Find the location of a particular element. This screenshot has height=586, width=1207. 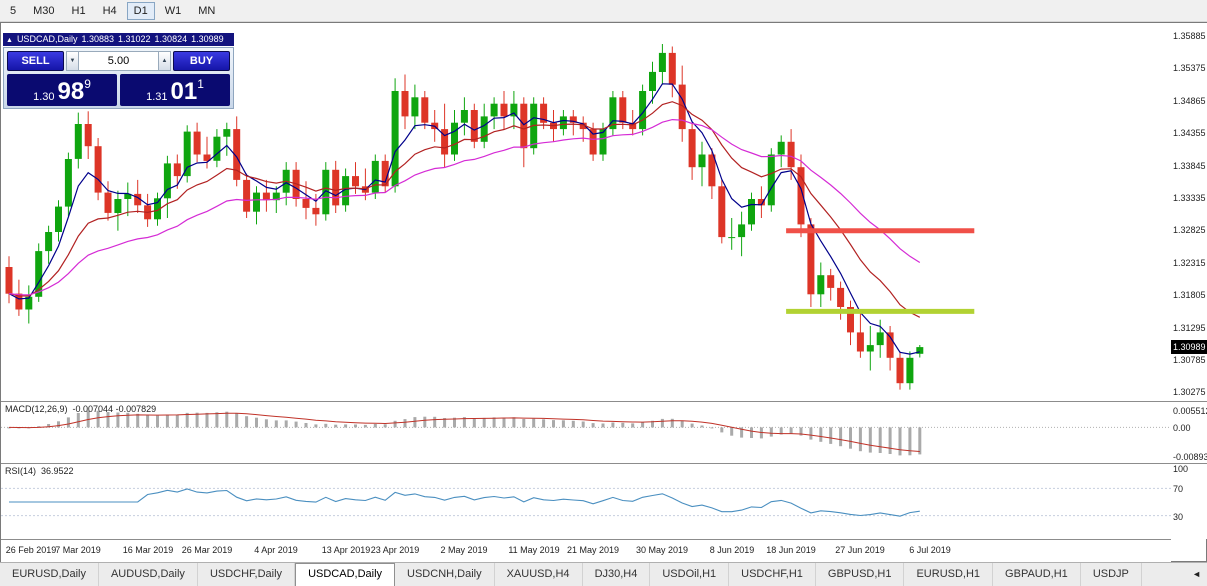

chart-tab-AUDUSD-Daily: AUDUSD,Daily is located at coordinates (148, 574).